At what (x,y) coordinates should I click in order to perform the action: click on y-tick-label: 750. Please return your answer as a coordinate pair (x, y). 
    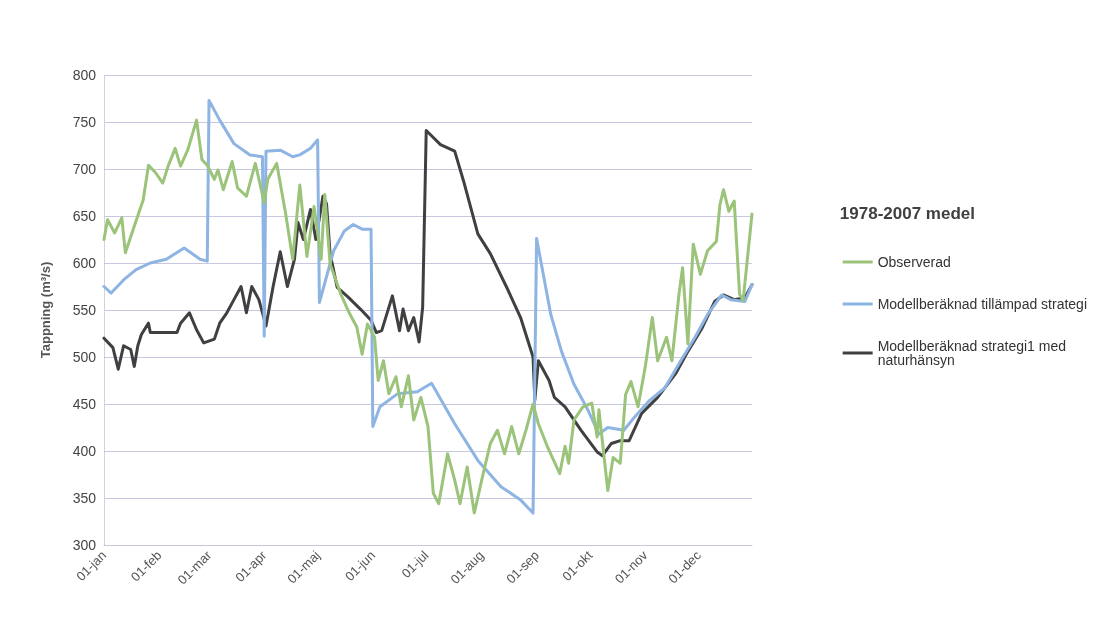
    Looking at the image, I should click on (84, 122).